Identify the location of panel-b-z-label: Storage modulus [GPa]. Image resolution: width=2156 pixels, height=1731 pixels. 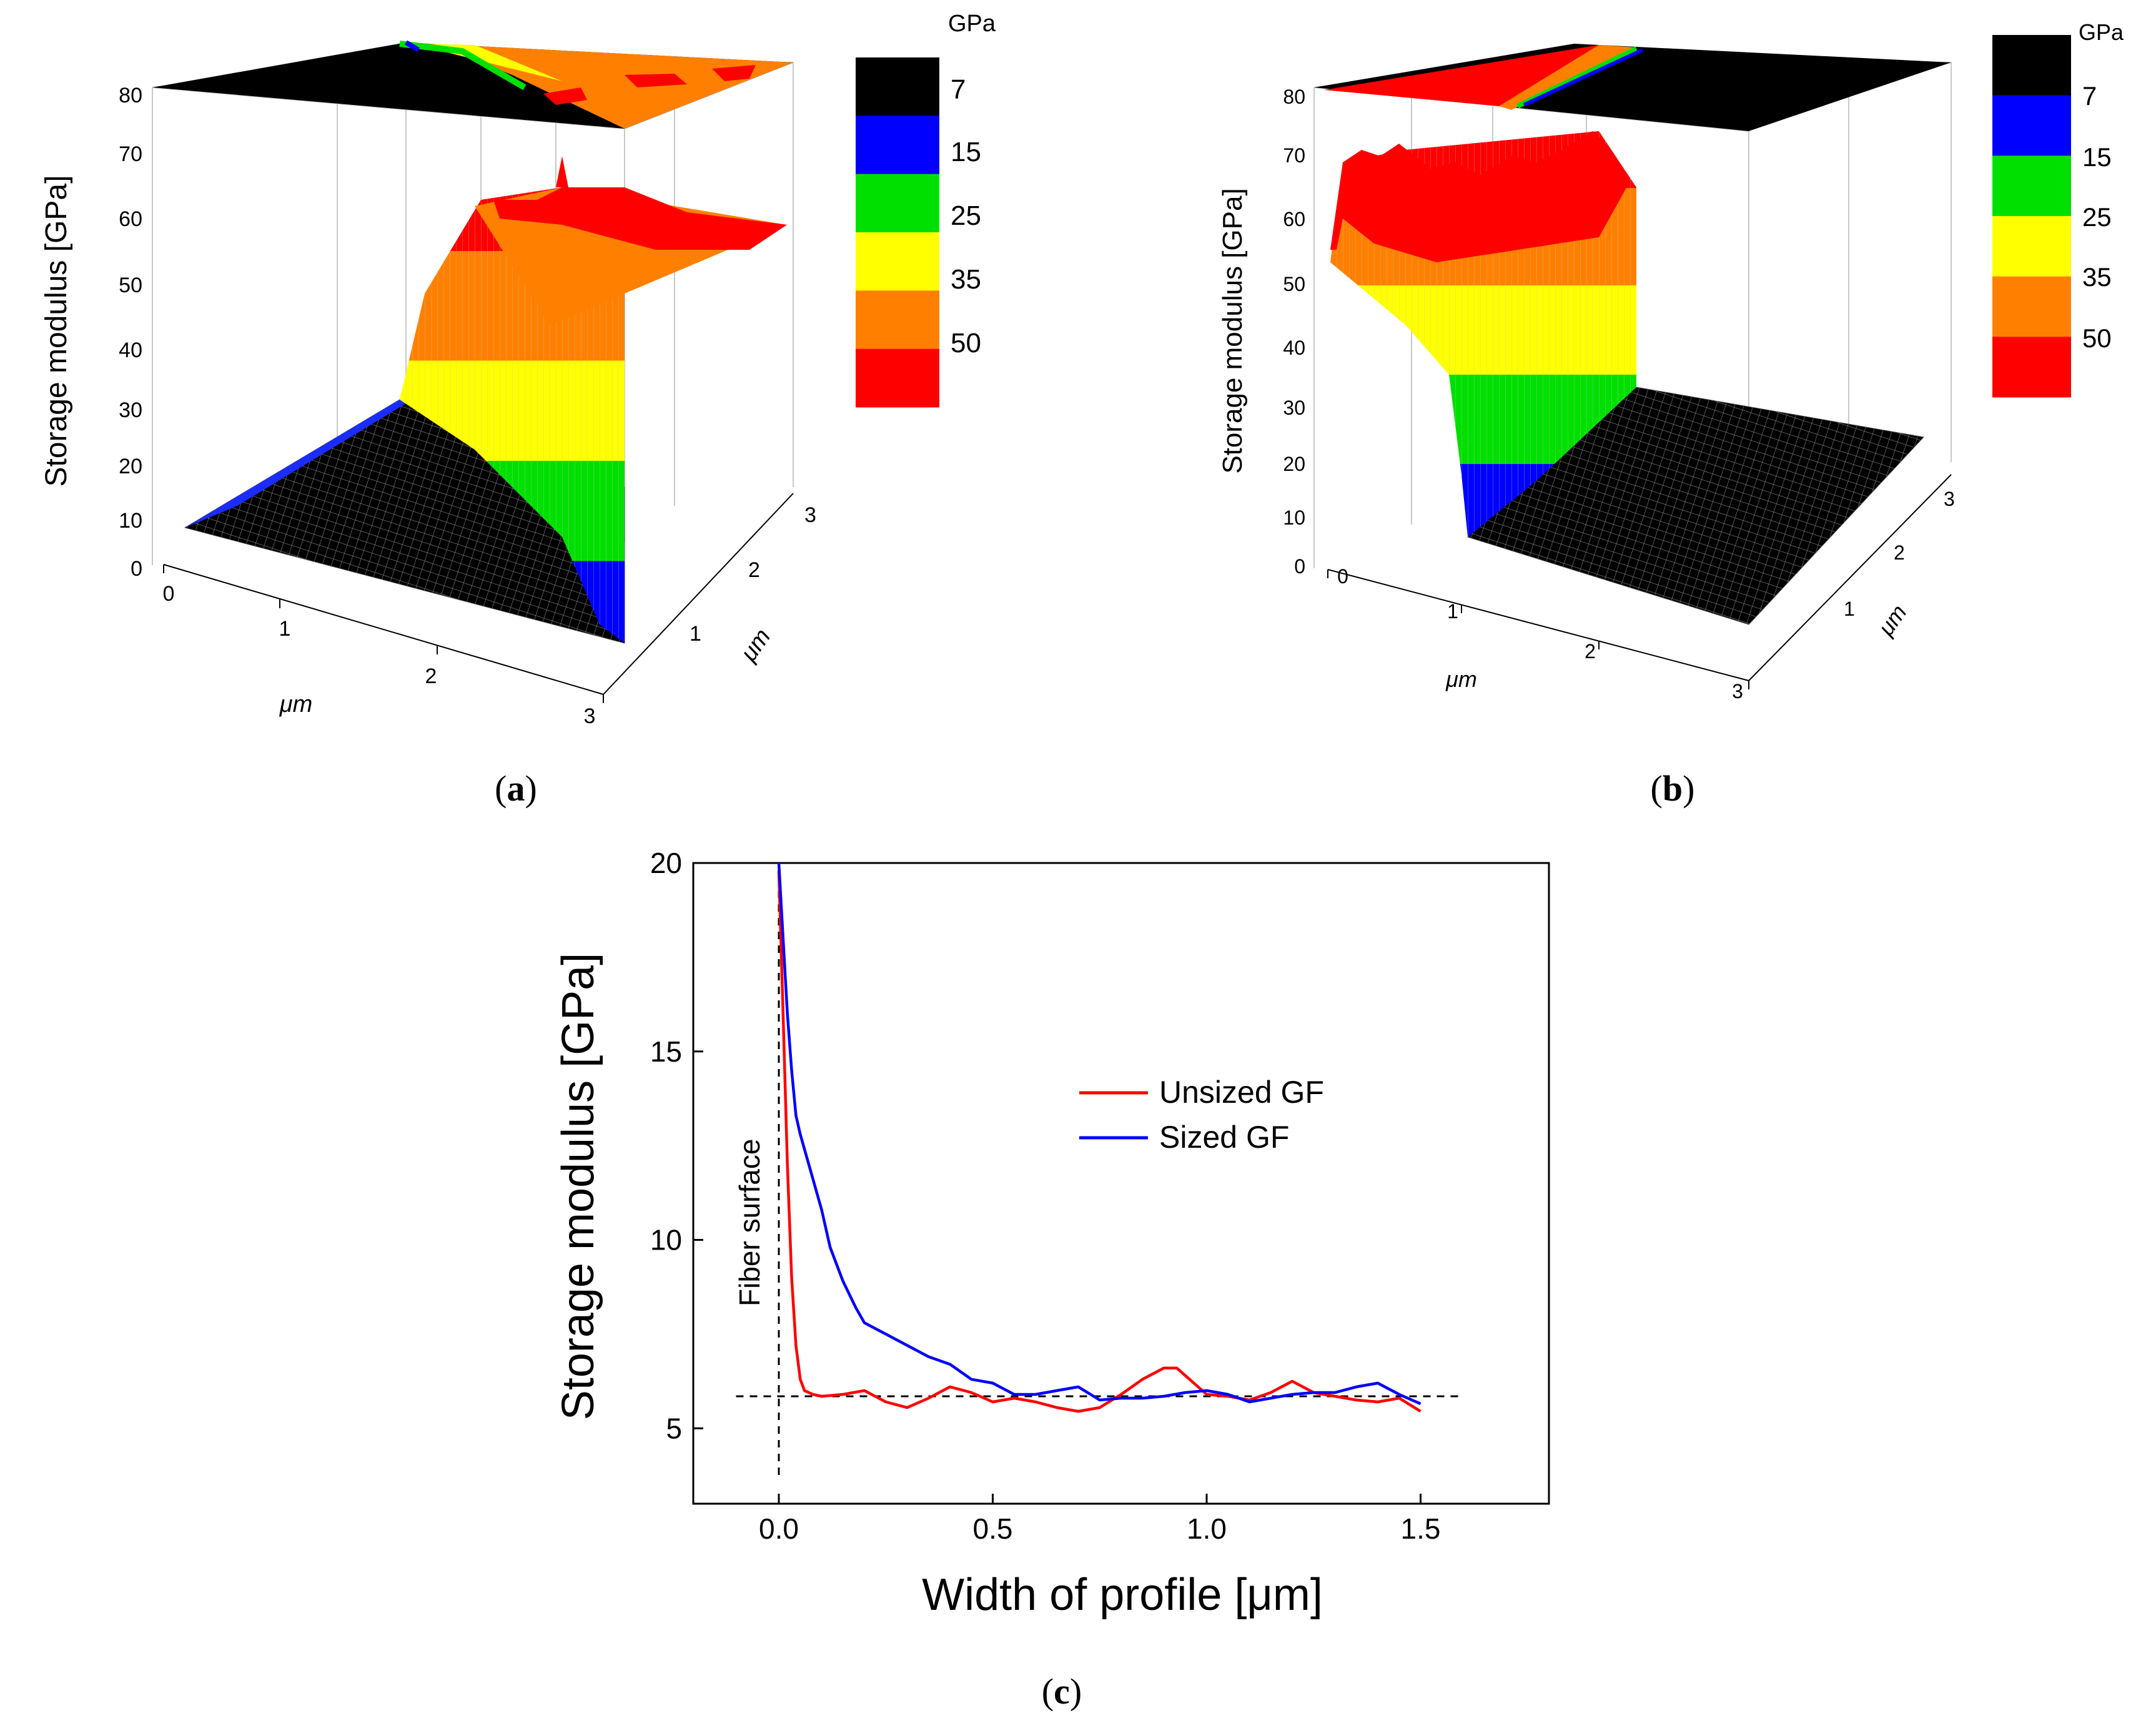
(1232, 331).